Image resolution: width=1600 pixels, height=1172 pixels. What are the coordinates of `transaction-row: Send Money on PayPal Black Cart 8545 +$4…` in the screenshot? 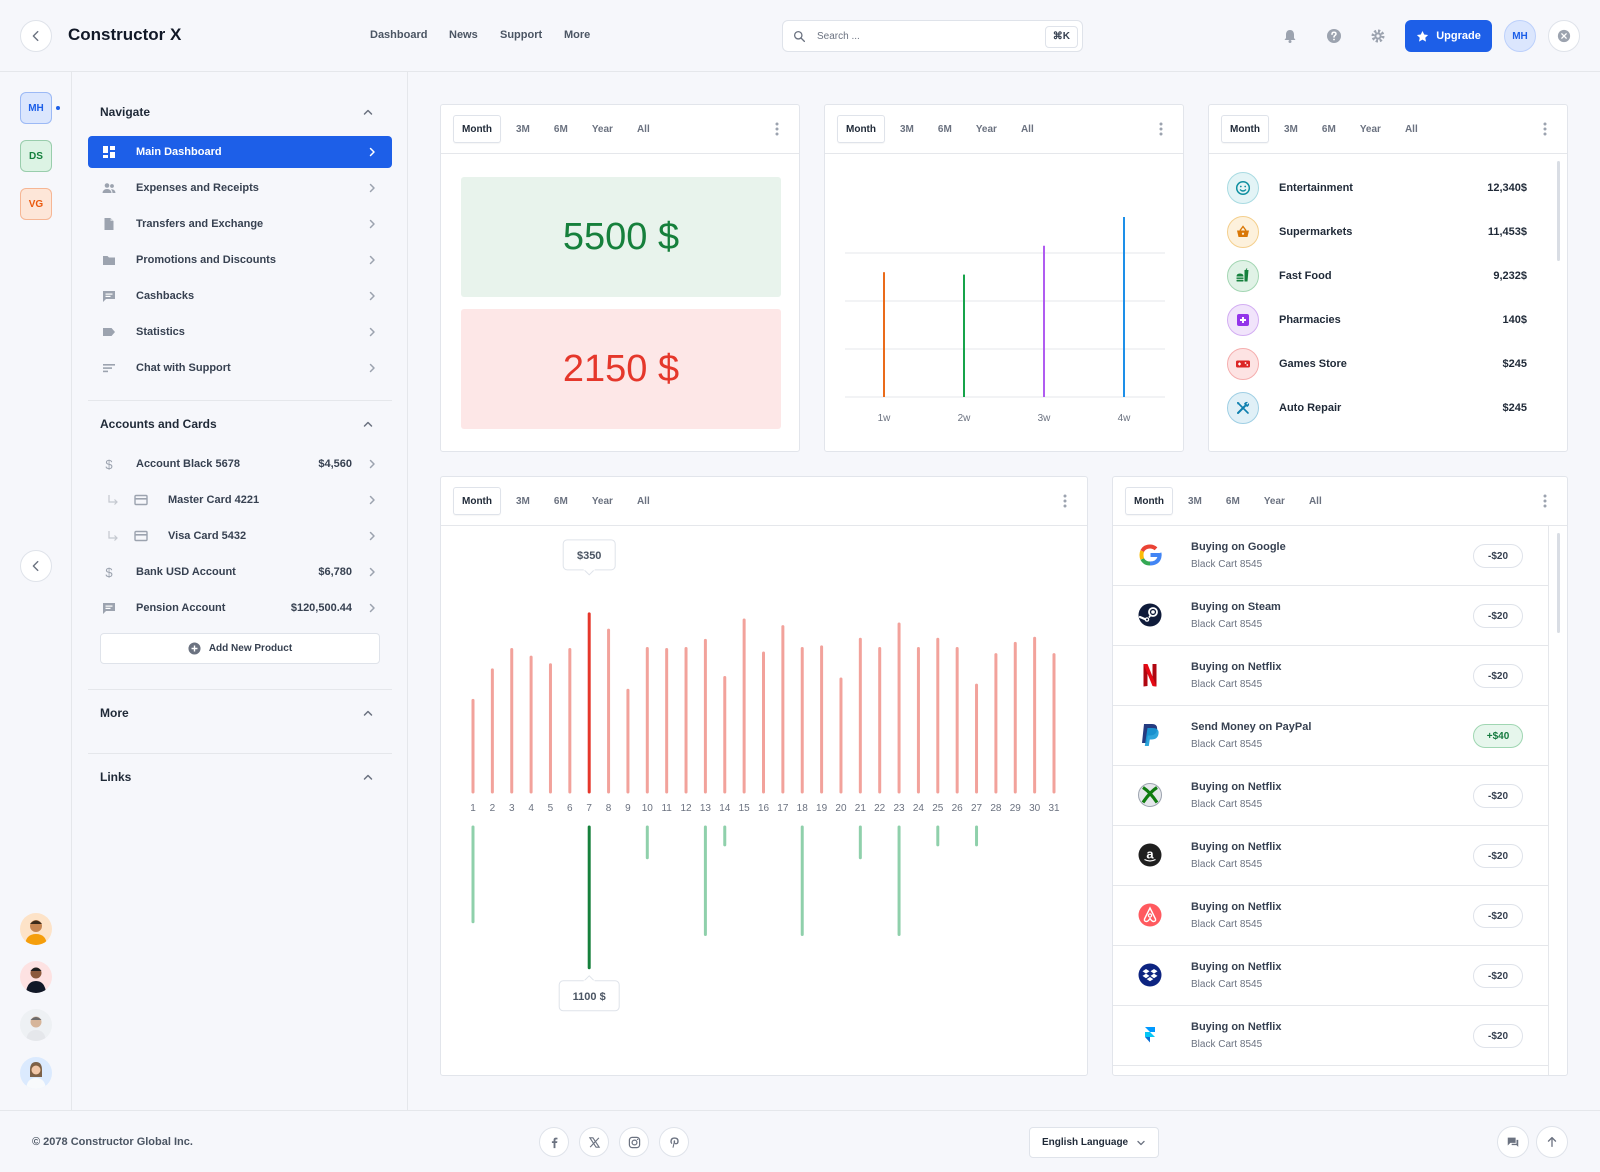 It's located at (1330, 736).